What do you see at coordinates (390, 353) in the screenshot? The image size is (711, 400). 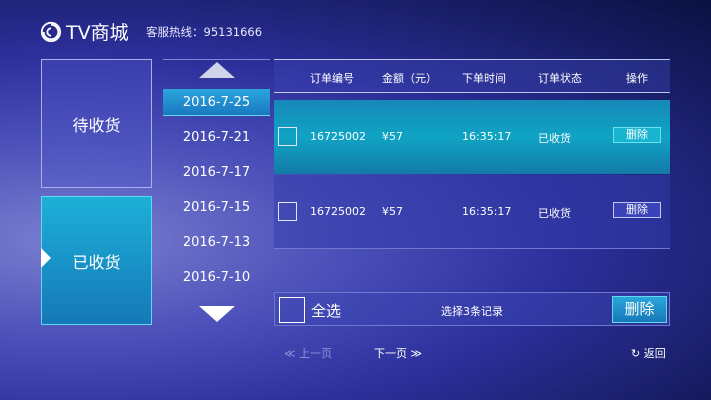 I see `next-label: 下一页` at bounding box center [390, 353].